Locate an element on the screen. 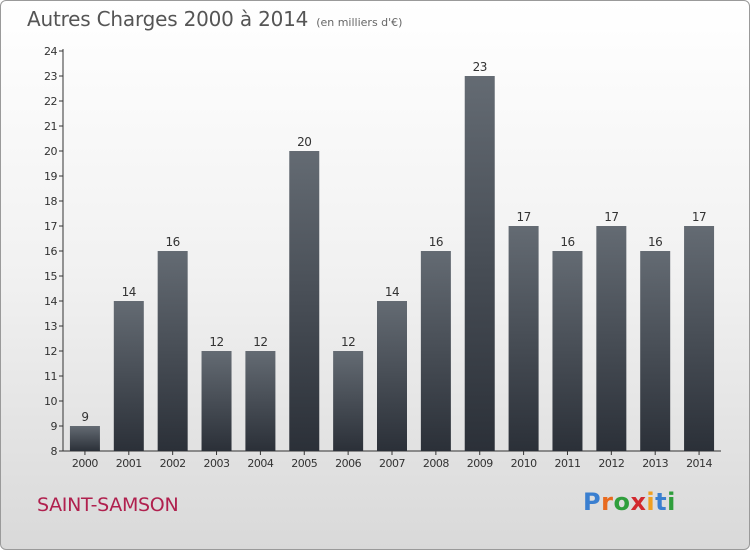 This screenshot has height=550, width=750. y-tick-label: 18 is located at coordinates (50, 201).